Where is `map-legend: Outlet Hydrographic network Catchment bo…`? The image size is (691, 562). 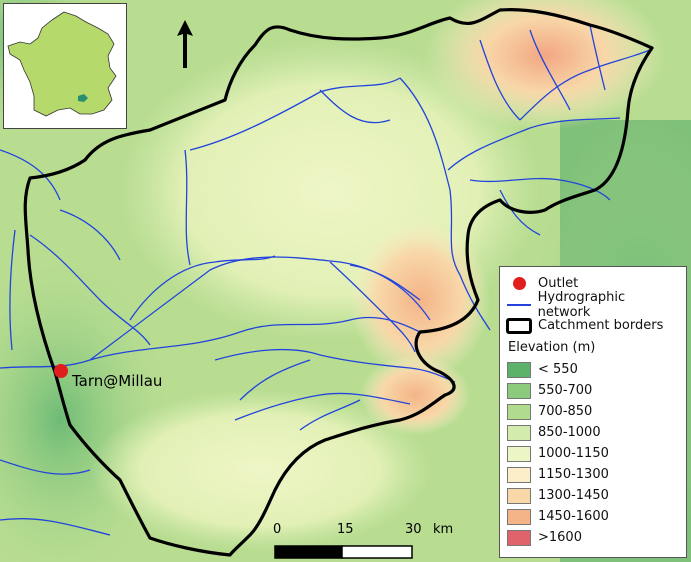 map-legend: Outlet Hydrographic network Catchment bo… is located at coordinates (593, 412).